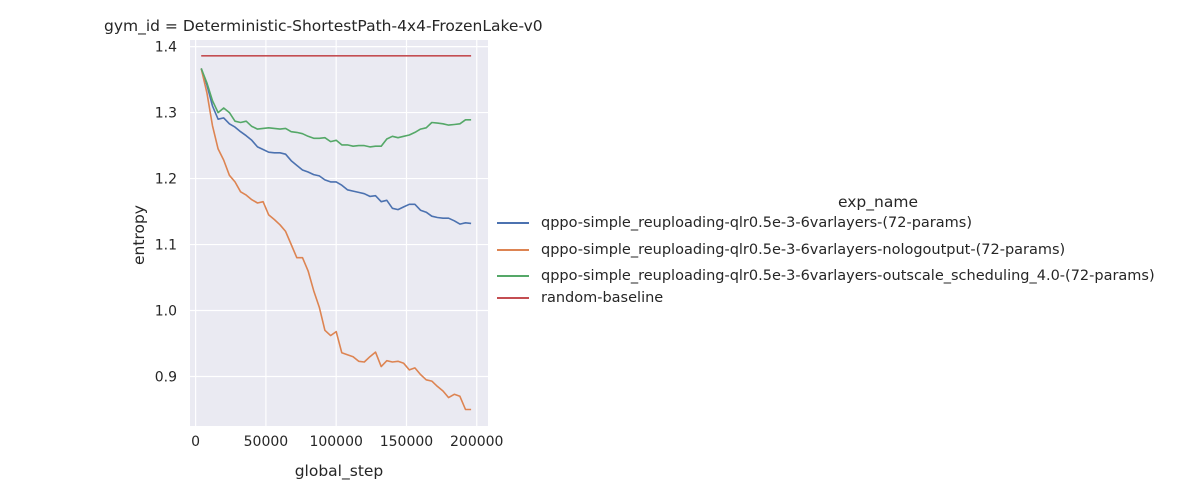 Image resolution: width=1202 pixels, height=500 pixels. What do you see at coordinates (166, 180) in the screenshot?
I see `y-tick-label: 1.2` at bounding box center [166, 180].